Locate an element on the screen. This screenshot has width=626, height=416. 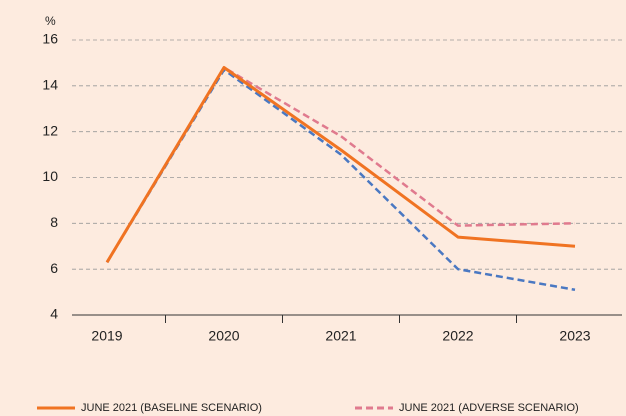
y-tick-label: 4 is located at coordinates (54, 314).